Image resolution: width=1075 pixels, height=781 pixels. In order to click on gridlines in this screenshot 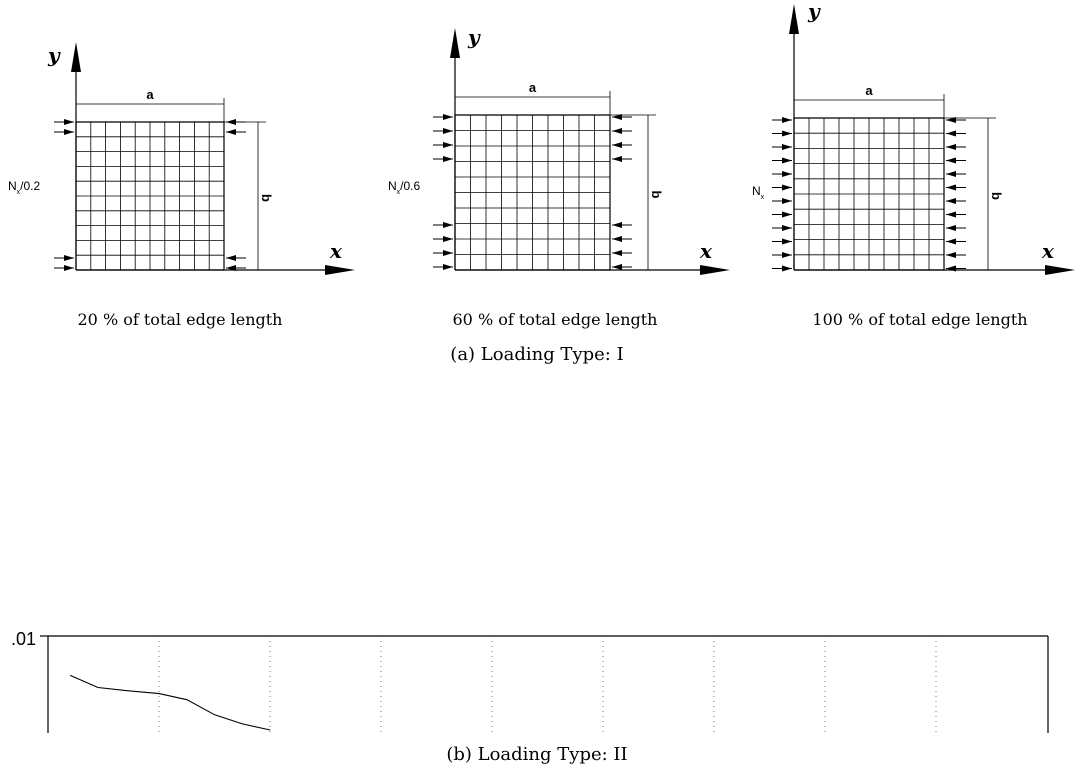, I will do `click(547, 684)`.